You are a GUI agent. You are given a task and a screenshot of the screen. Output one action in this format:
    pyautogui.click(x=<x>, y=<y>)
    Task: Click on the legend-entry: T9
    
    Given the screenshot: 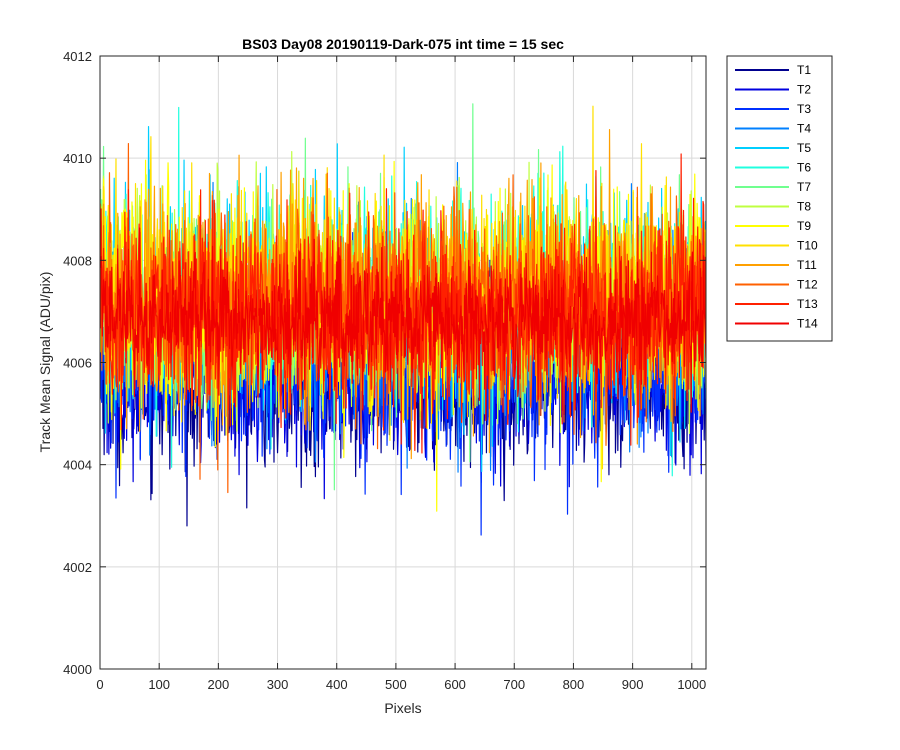 What is the action you would take?
    pyautogui.click(x=804, y=226)
    